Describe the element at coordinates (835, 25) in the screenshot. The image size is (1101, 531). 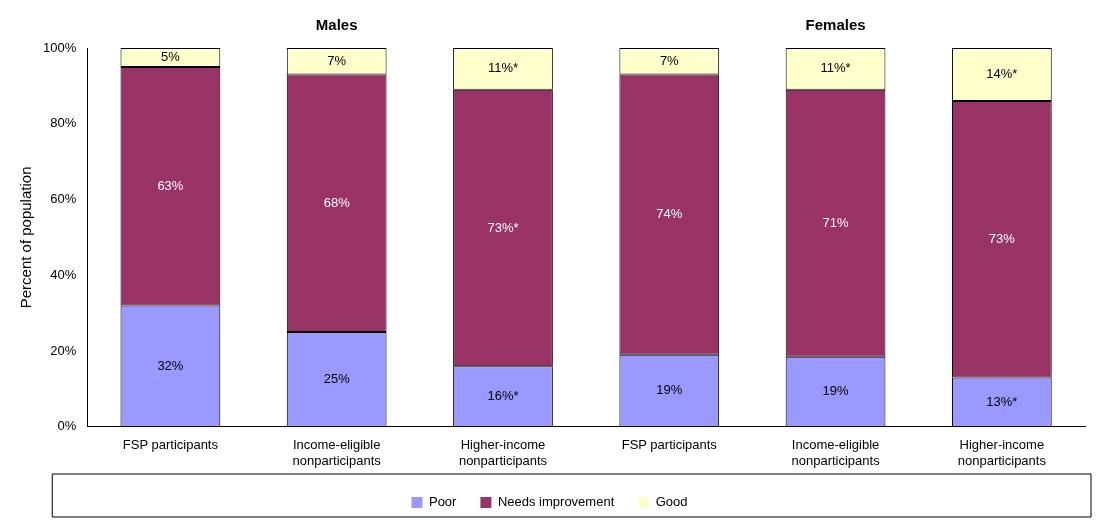
I see `text: Females` at that location.